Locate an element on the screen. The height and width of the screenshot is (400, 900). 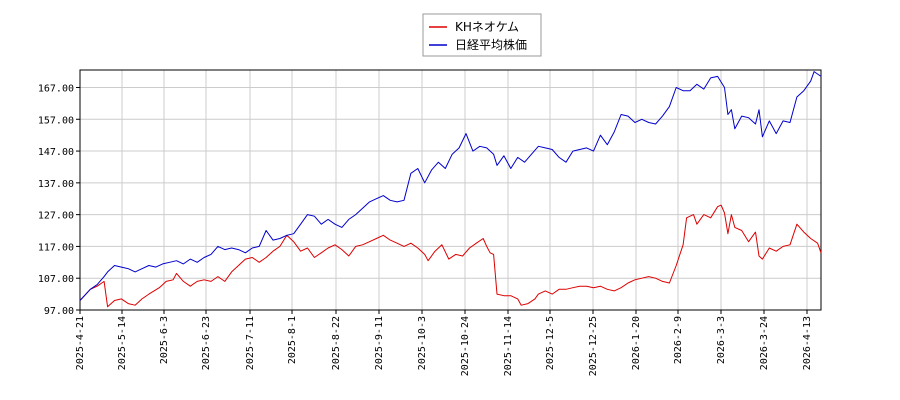
y-tick-label: 157.00 is located at coordinates (56, 120).